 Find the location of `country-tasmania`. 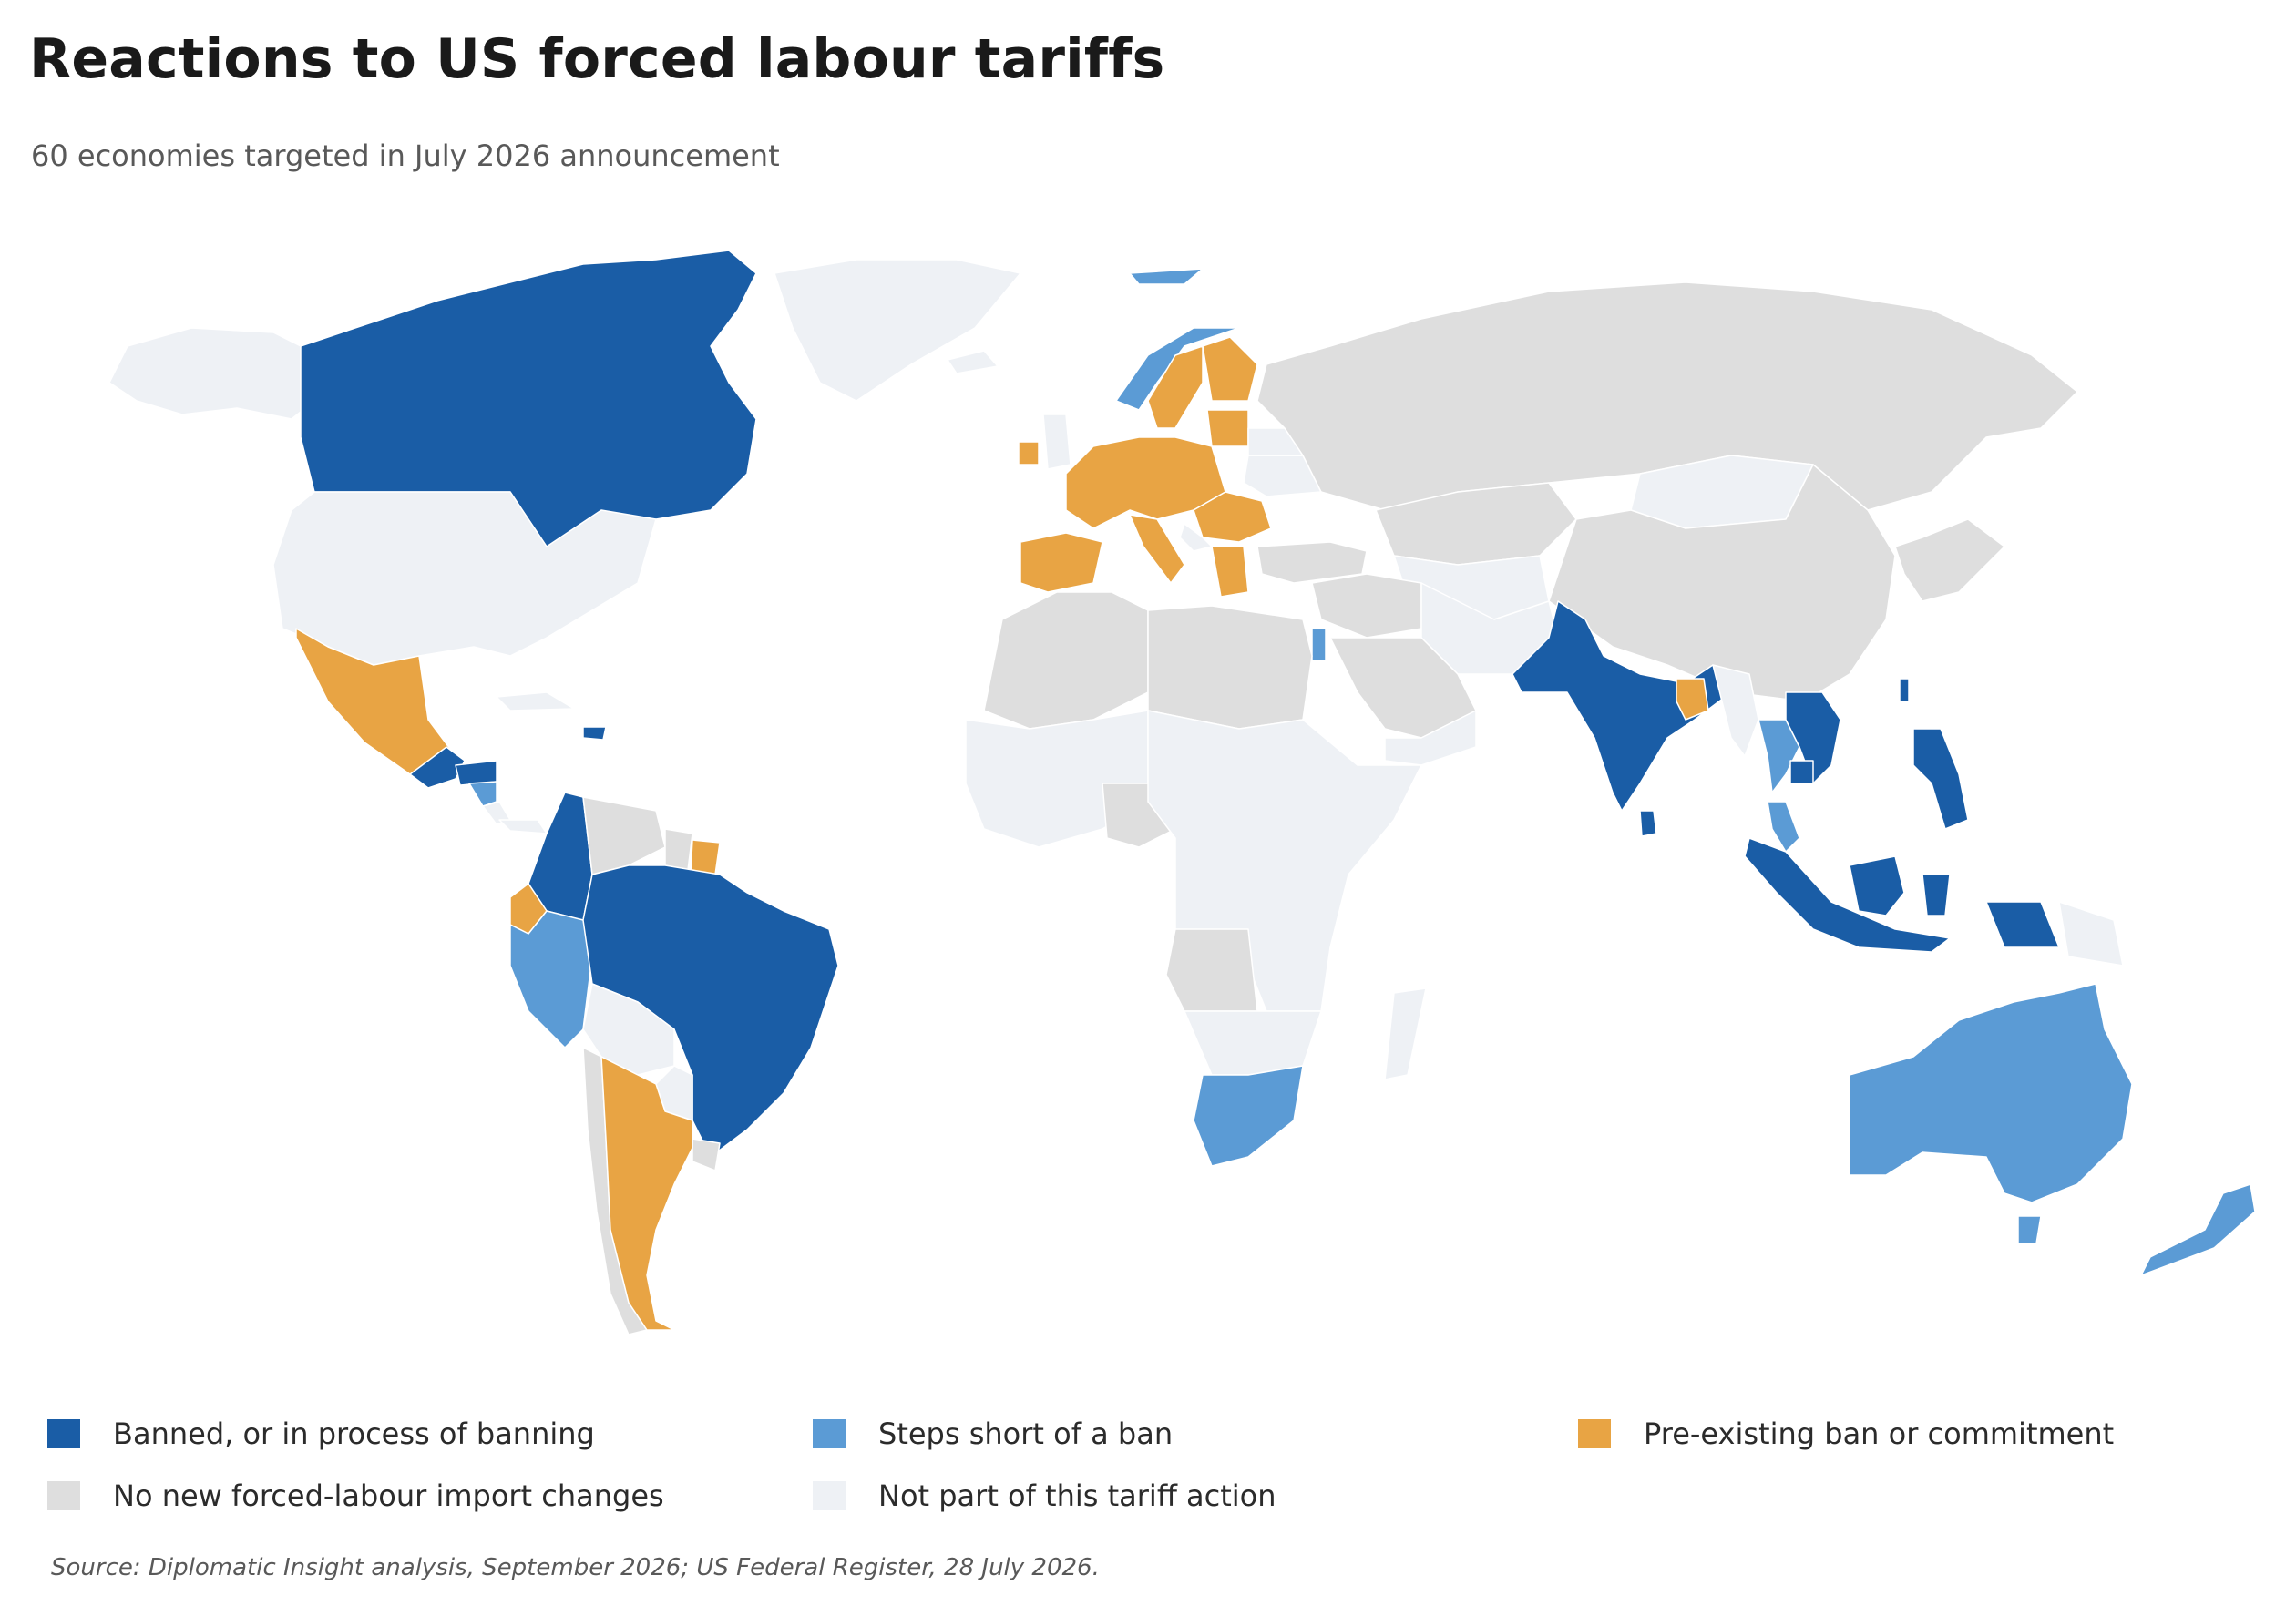

country-tasmania is located at coordinates (2029, 1229).